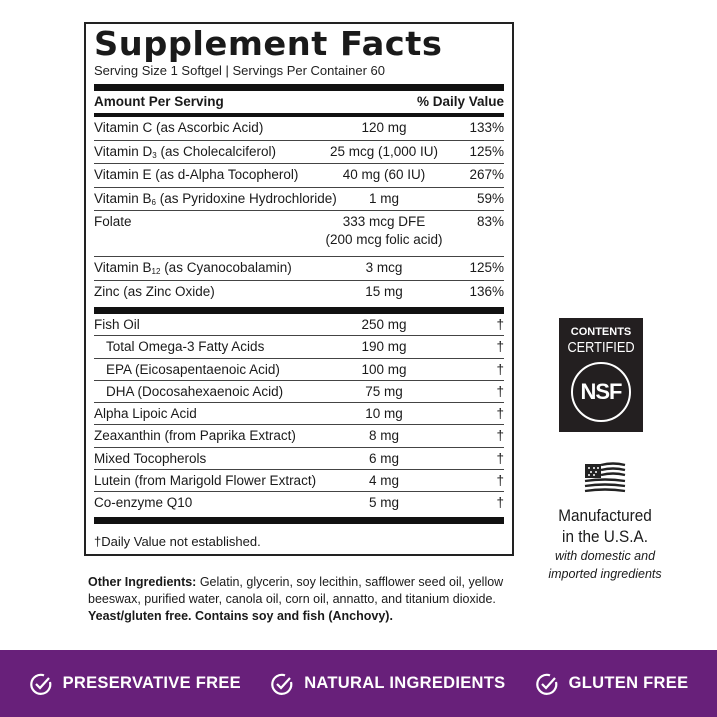  What do you see at coordinates (384, 436) in the screenshot?
I see `nutrient-amount: 8 mg` at bounding box center [384, 436].